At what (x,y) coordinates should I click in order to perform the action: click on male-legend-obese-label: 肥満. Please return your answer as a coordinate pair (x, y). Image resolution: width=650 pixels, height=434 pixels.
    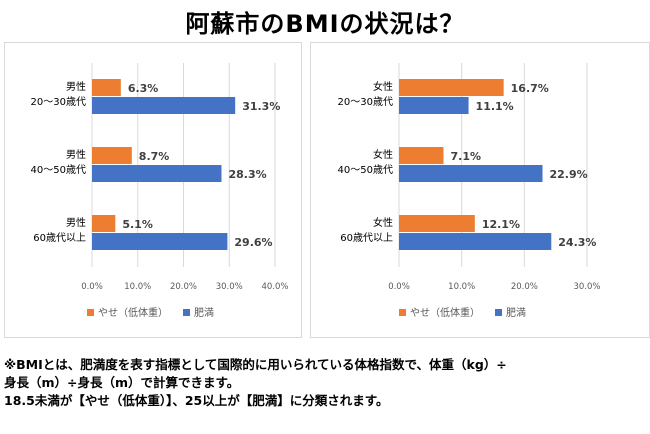
    Looking at the image, I should click on (204, 313).